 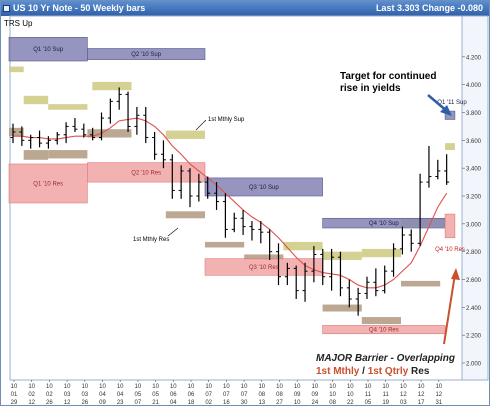 What do you see at coordinates (373, 371) in the screenshot?
I see `annotation-barrier-detail: 1st Mthly / 1st Qtrly Res` at bounding box center [373, 371].